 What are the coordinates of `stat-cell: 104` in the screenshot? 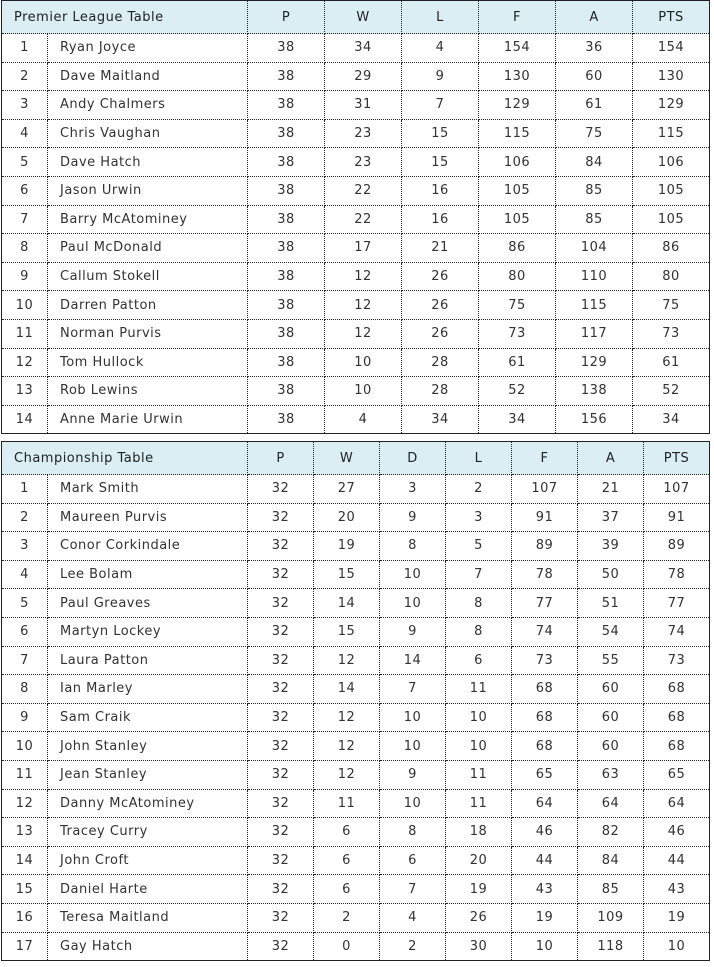 It's located at (594, 248).